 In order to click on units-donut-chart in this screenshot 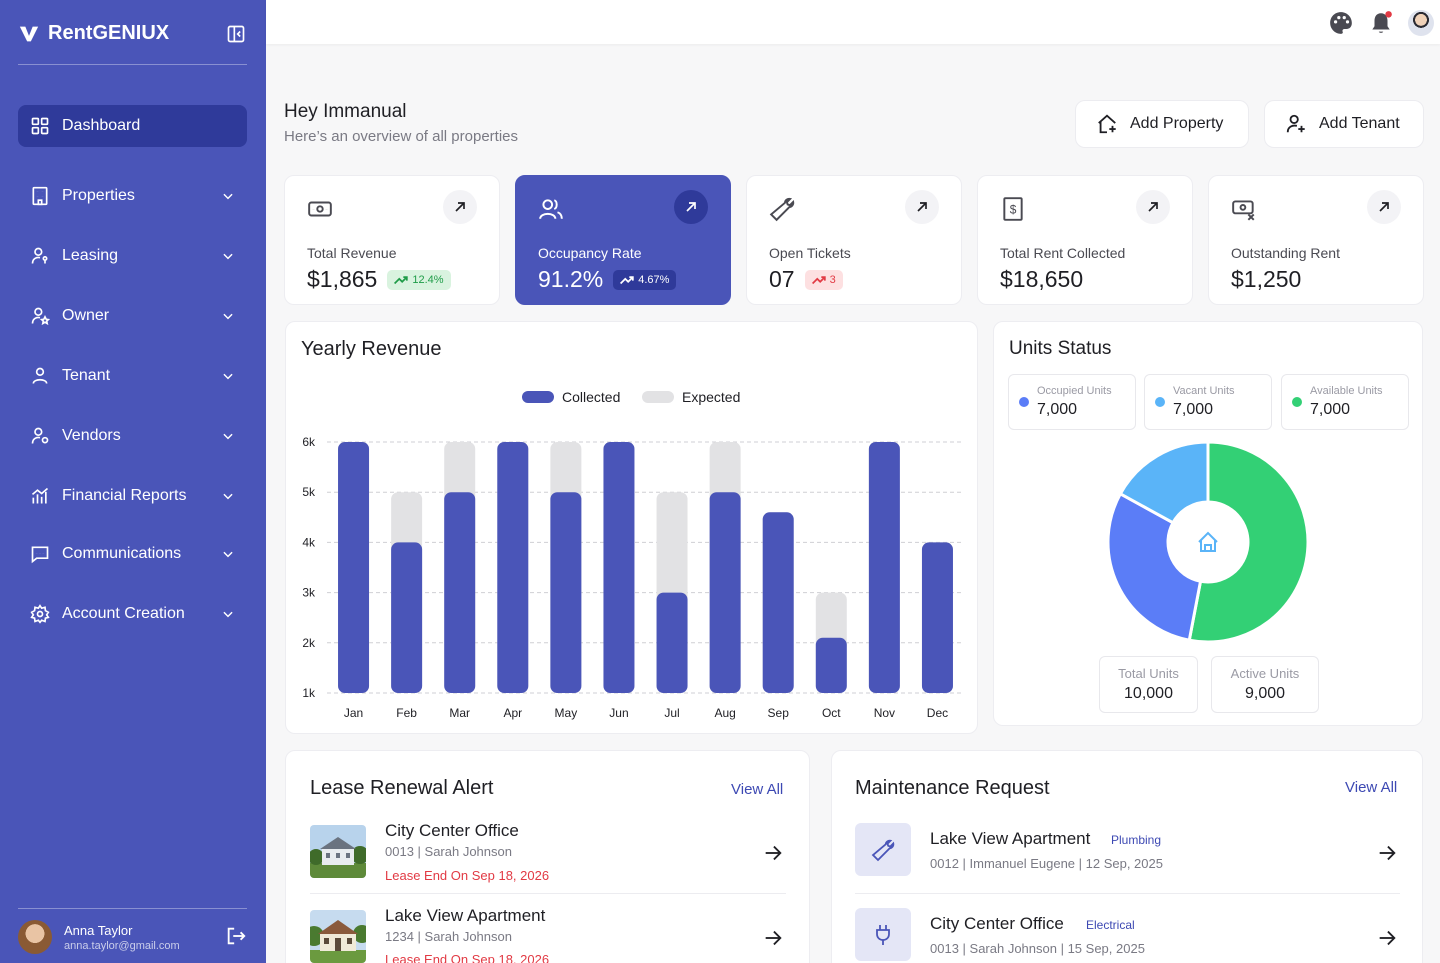, I will do `click(1208, 542)`.